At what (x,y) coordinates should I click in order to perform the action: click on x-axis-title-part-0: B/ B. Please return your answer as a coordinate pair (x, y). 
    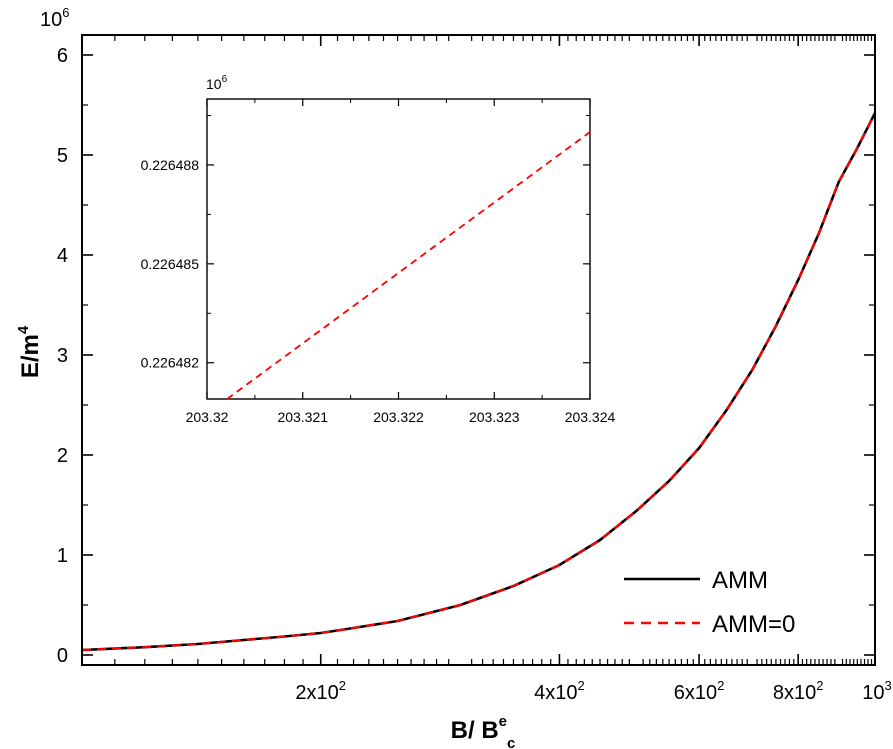
    Looking at the image, I should click on (475, 730).